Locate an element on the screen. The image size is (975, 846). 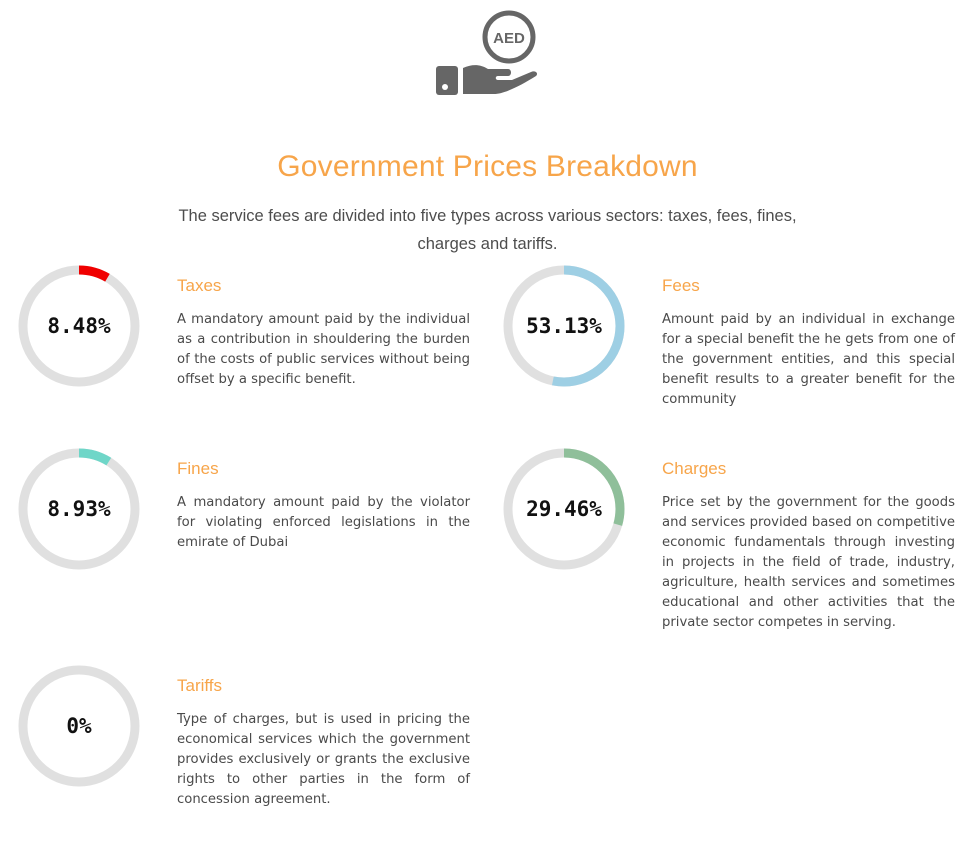
percent-value: 29.46% is located at coordinates (564, 509).